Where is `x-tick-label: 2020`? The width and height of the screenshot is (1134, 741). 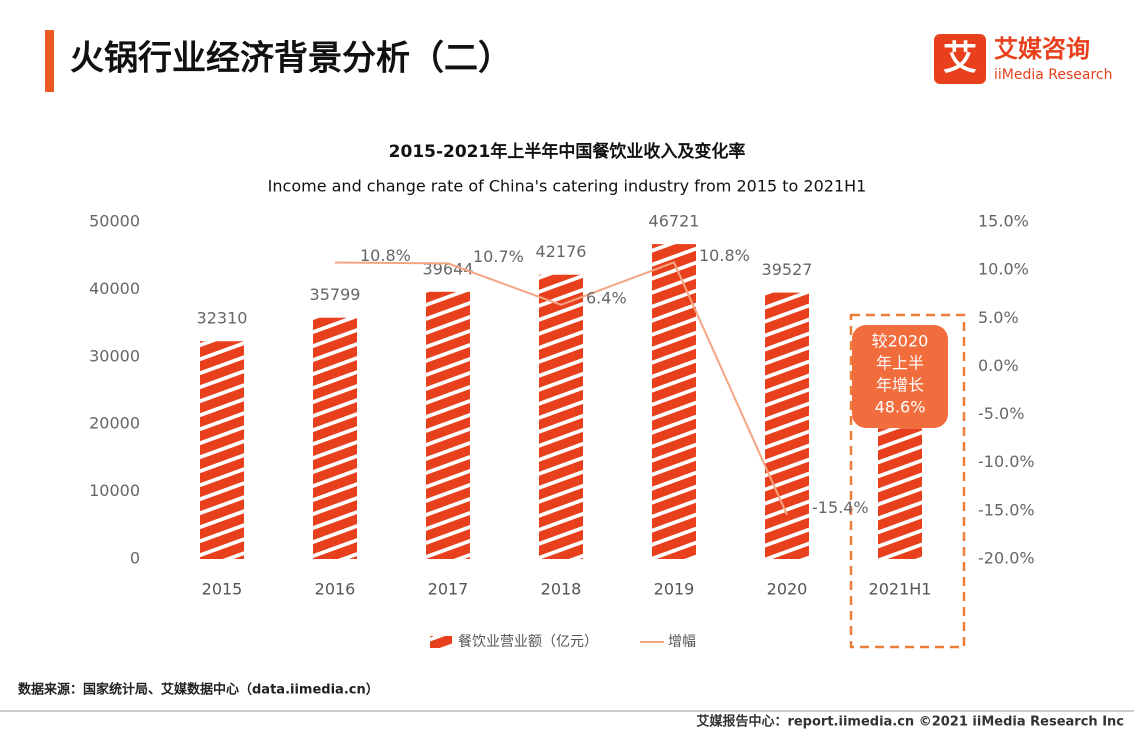 x-tick-label: 2020 is located at coordinates (787, 589).